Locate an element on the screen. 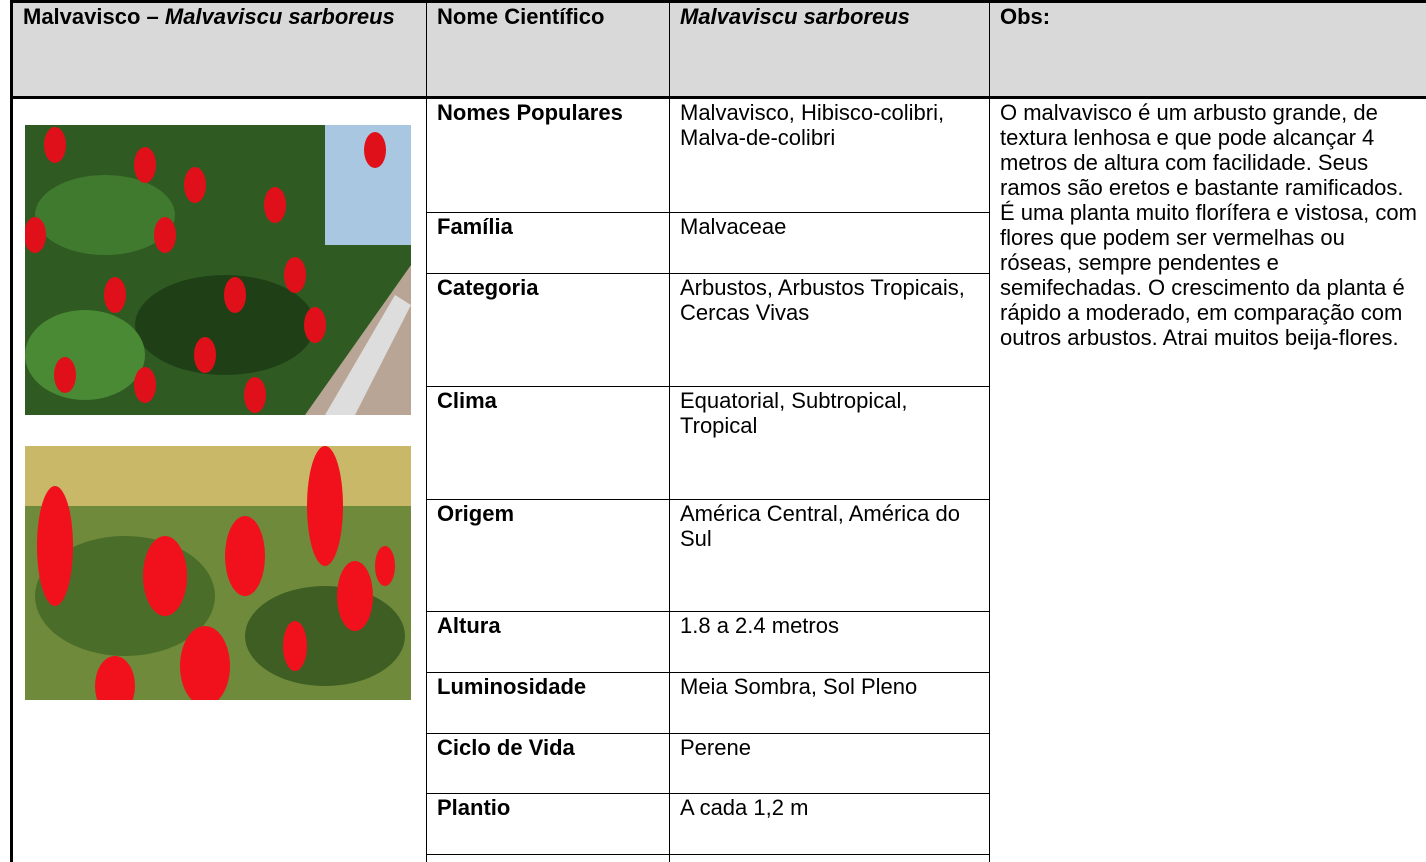  title: Malvavisco – is located at coordinates (91, 16).